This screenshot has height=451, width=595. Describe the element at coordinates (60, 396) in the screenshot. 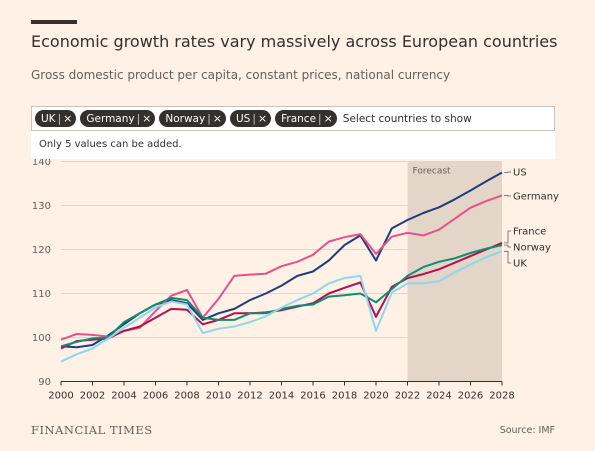

I see `x-tick-label: 2000` at that location.